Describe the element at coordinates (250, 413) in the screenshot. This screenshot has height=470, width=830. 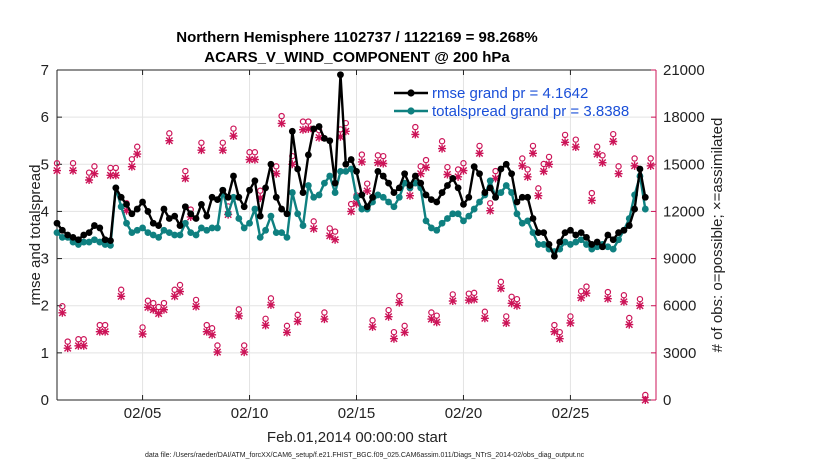
I see `x-tick-label: 02/10` at that location.